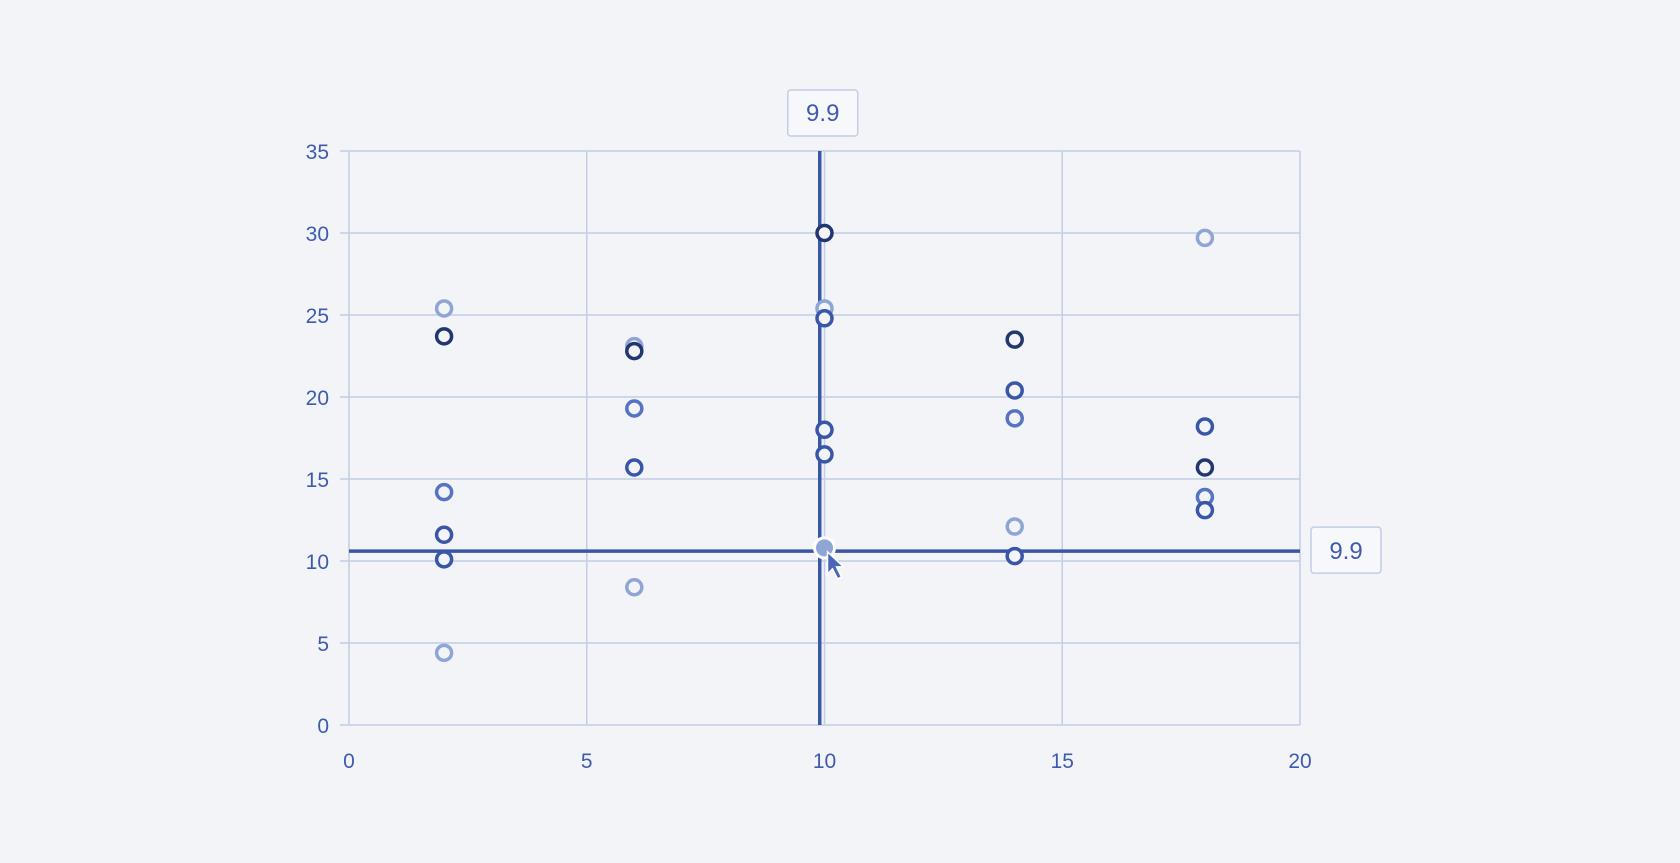  What do you see at coordinates (317, 439) in the screenshot?
I see `y-axis-ticks: 0 5 10 15 20 25 30 35` at bounding box center [317, 439].